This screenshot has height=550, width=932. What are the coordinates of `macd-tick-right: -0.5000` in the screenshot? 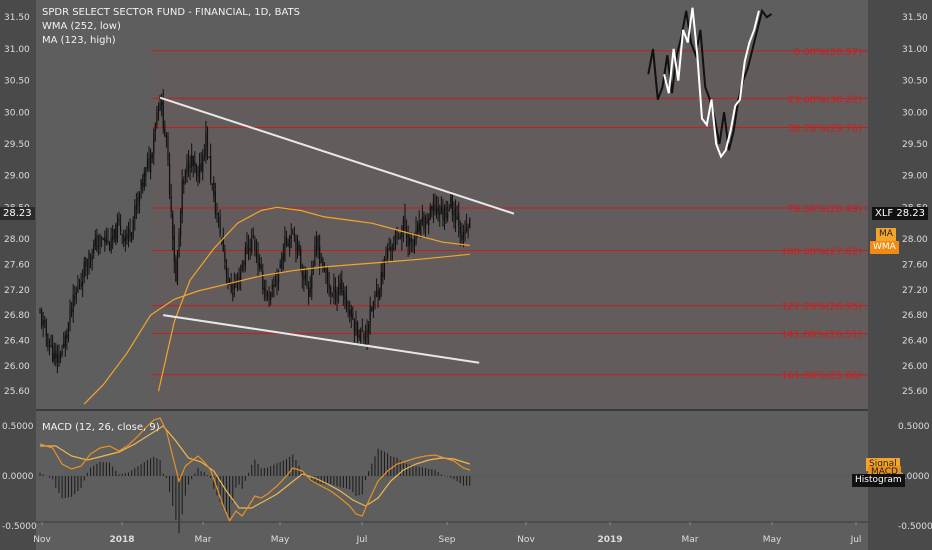 It's located at (915, 527).